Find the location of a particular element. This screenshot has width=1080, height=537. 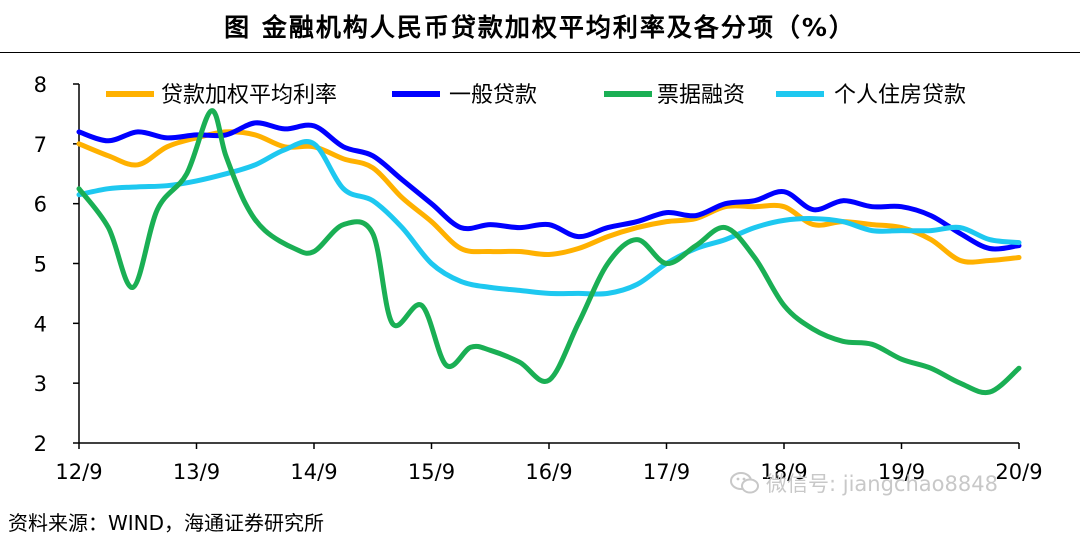

watermark: 微信号: jiangchao8848 is located at coordinates (864, 483).